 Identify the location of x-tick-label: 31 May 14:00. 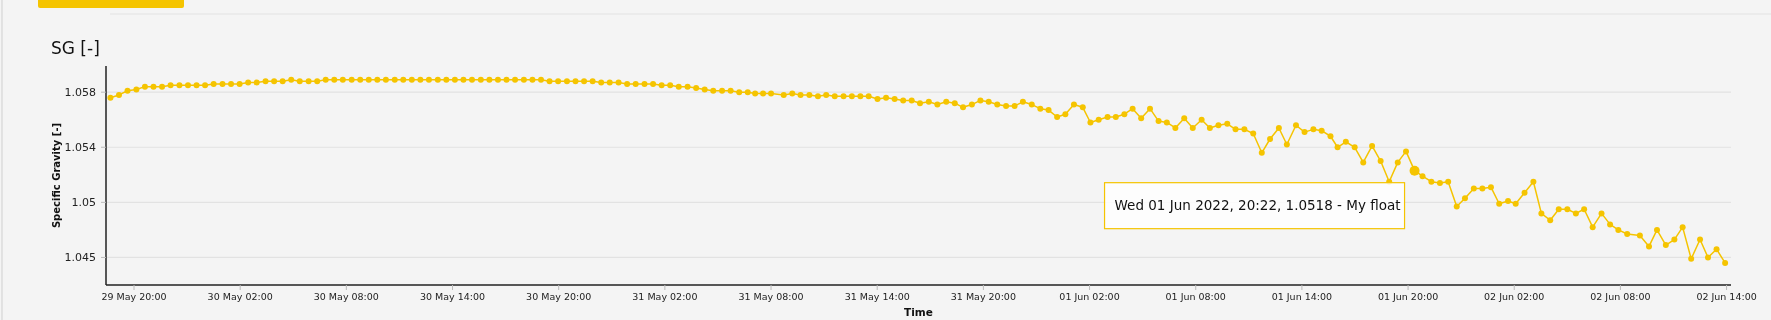
(877, 296).